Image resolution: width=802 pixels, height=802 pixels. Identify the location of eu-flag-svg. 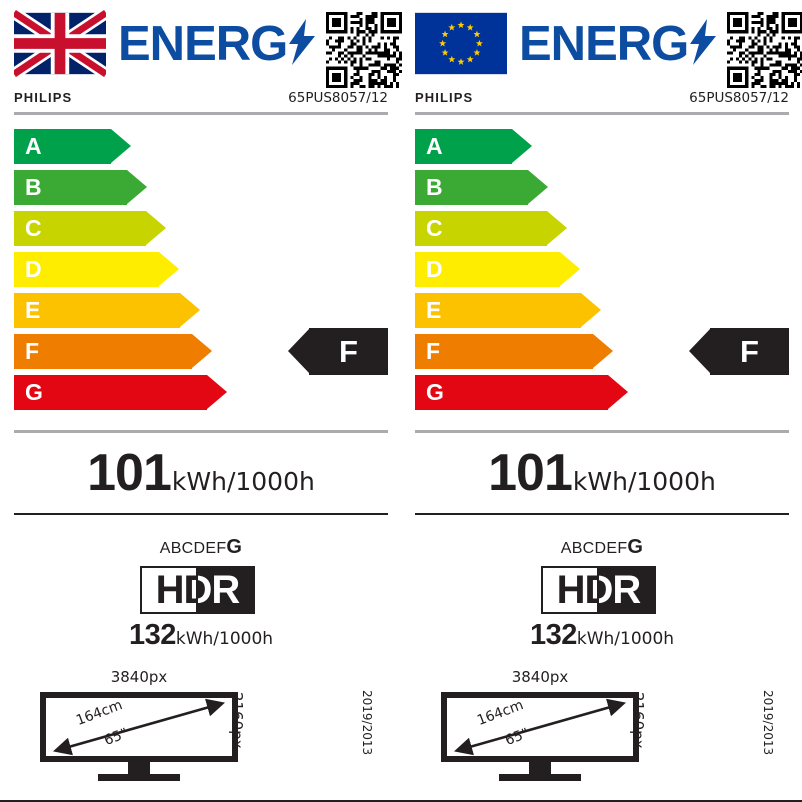
(461, 43).